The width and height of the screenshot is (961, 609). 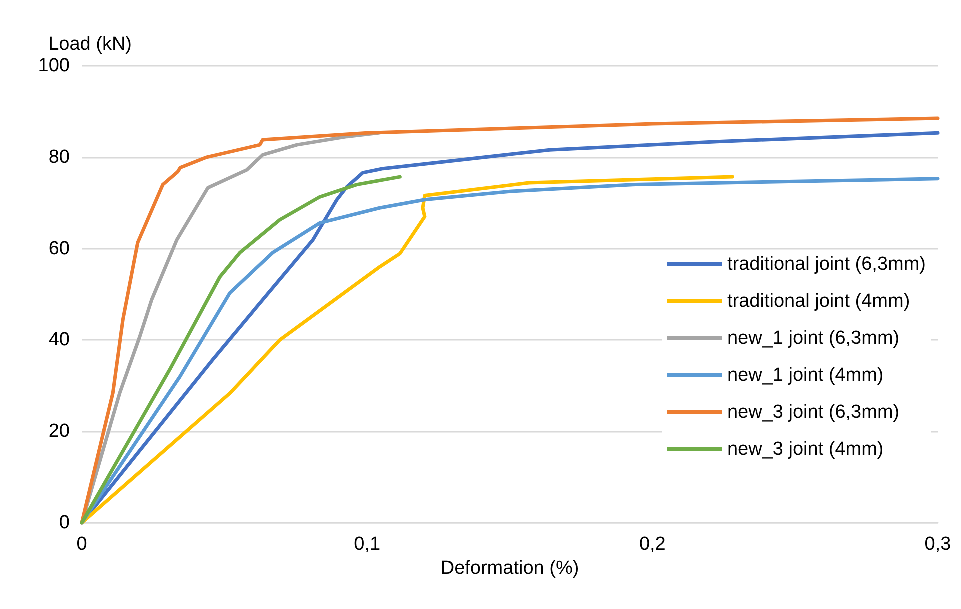 What do you see at coordinates (510, 568) in the screenshot?
I see `x-axis-title: Deformation (%)` at bounding box center [510, 568].